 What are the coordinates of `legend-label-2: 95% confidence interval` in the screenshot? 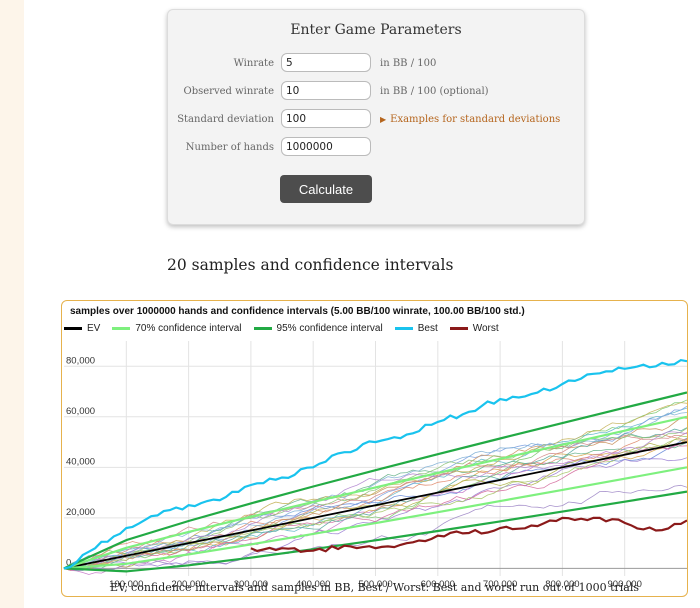 It's located at (329, 328).